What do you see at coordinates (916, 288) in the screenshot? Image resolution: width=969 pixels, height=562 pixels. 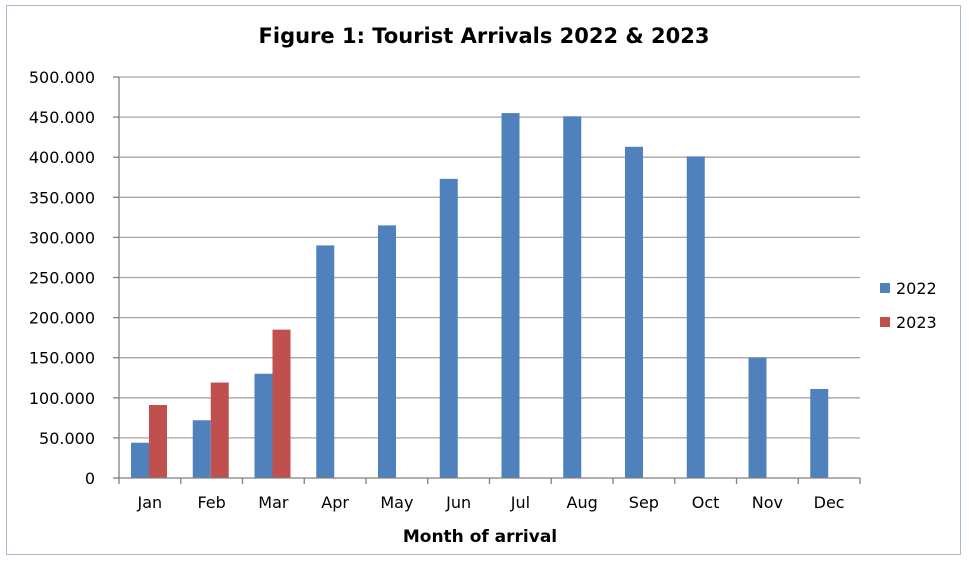 I see `legend-label-2022: 2022` at bounding box center [916, 288].